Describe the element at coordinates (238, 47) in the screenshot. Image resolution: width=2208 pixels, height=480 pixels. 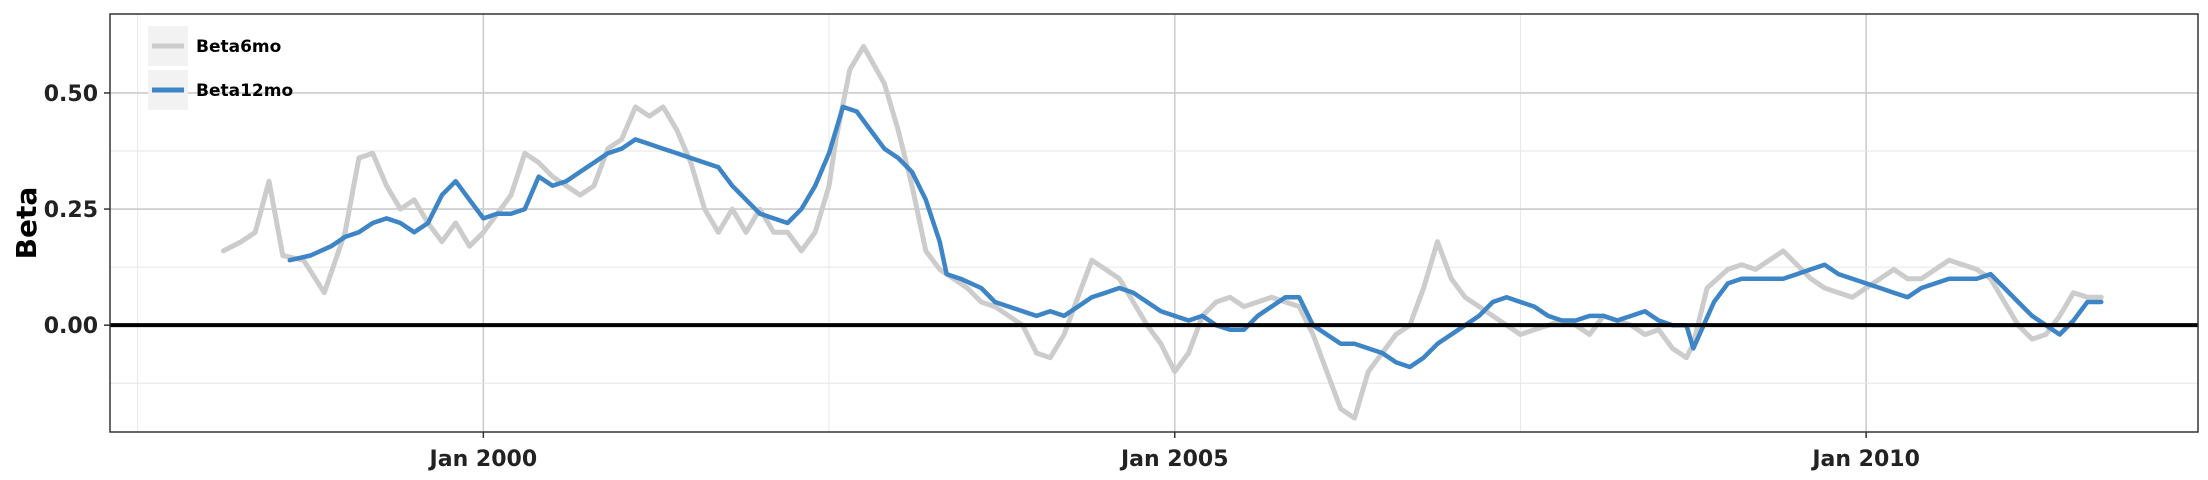
I see `legend-label-beta6mo: Beta6mo` at that location.